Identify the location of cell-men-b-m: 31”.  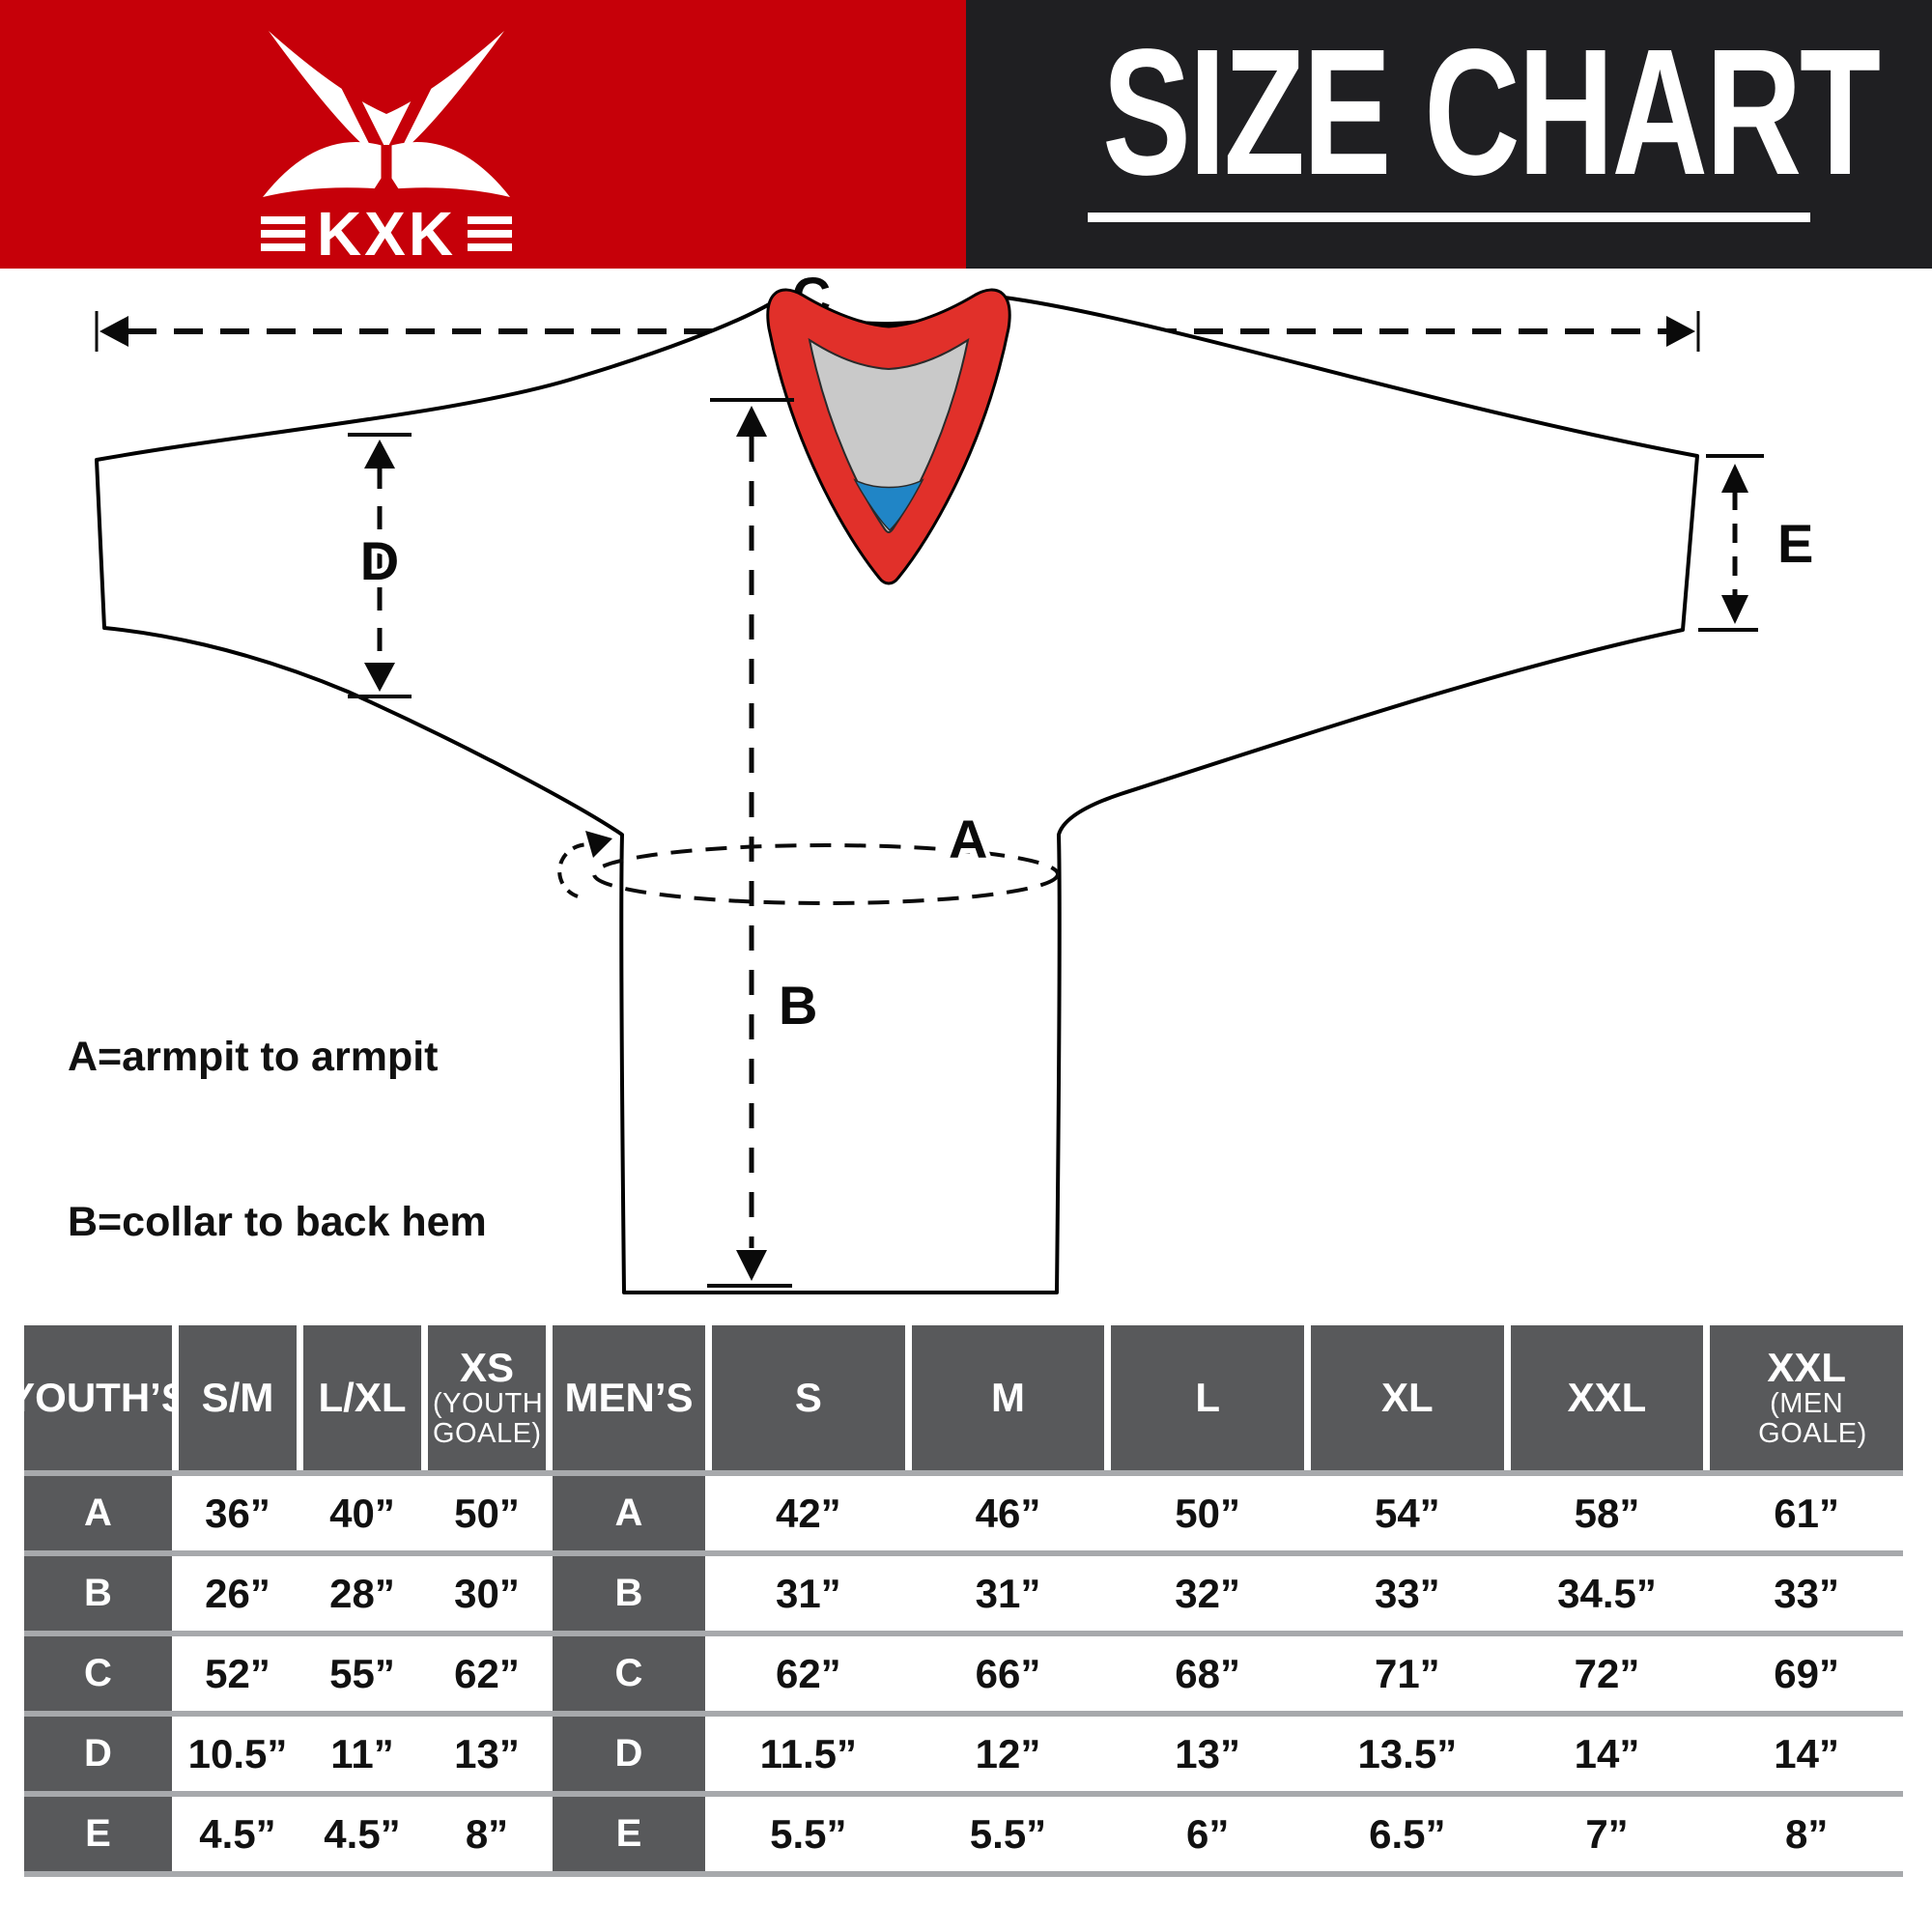
(1008, 1593).